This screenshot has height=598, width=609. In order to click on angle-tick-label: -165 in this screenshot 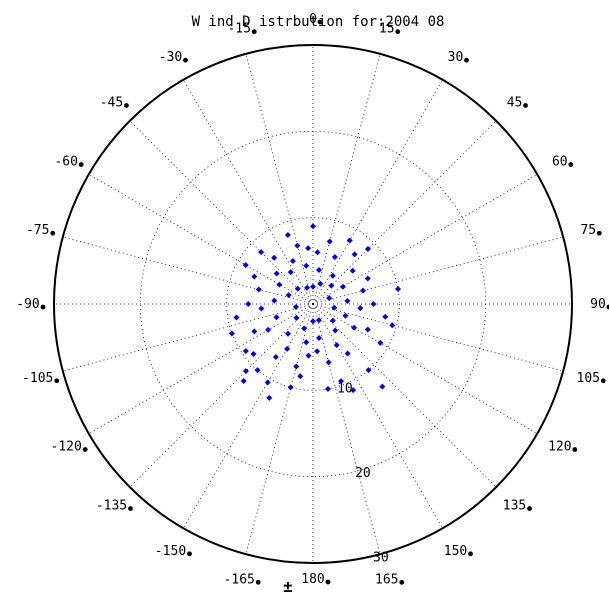, I will do `click(239, 579)`.